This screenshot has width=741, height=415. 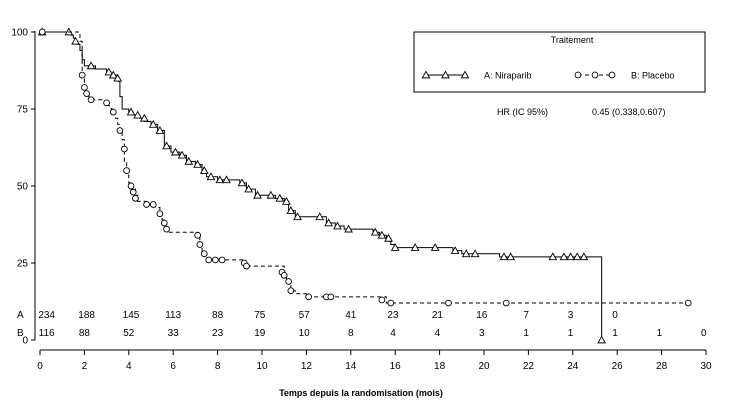 What do you see at coordinates (351, 333) in the screenshot?
I see `risk-count: 8` at bounding box center [351, 333].